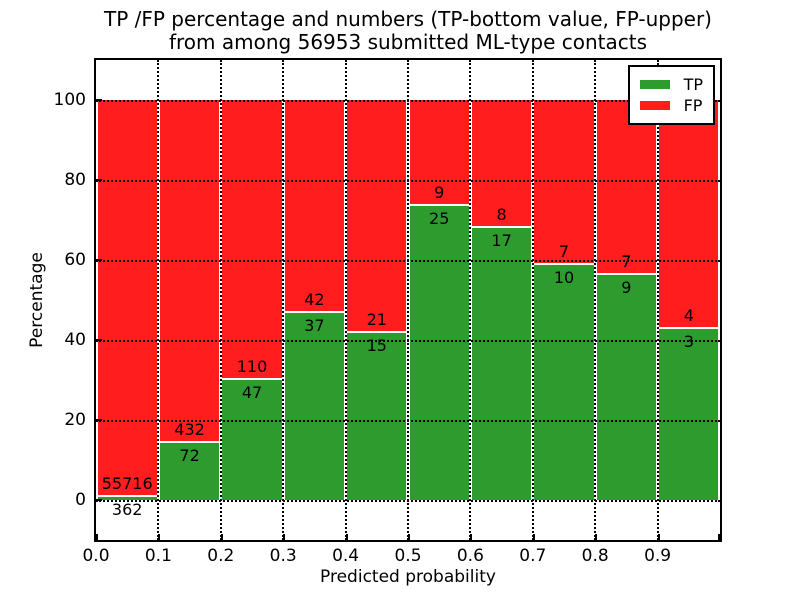 Image resolution: width=800 pixels, height=600 pixels. I want to click on legend-label: TP, so click(693, 84).